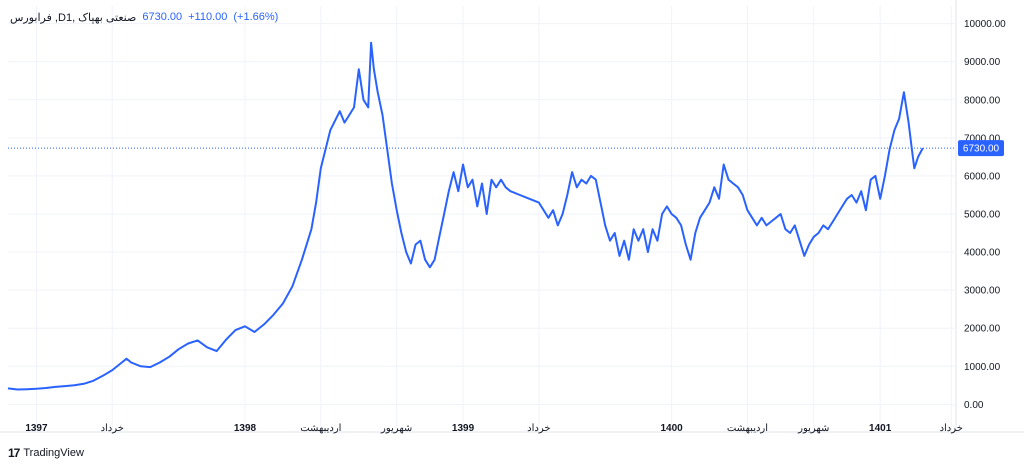 The width and height of the screenshot is (1024, 473). I want to click on y-tick-label: 5000.00, so click(982, 215).